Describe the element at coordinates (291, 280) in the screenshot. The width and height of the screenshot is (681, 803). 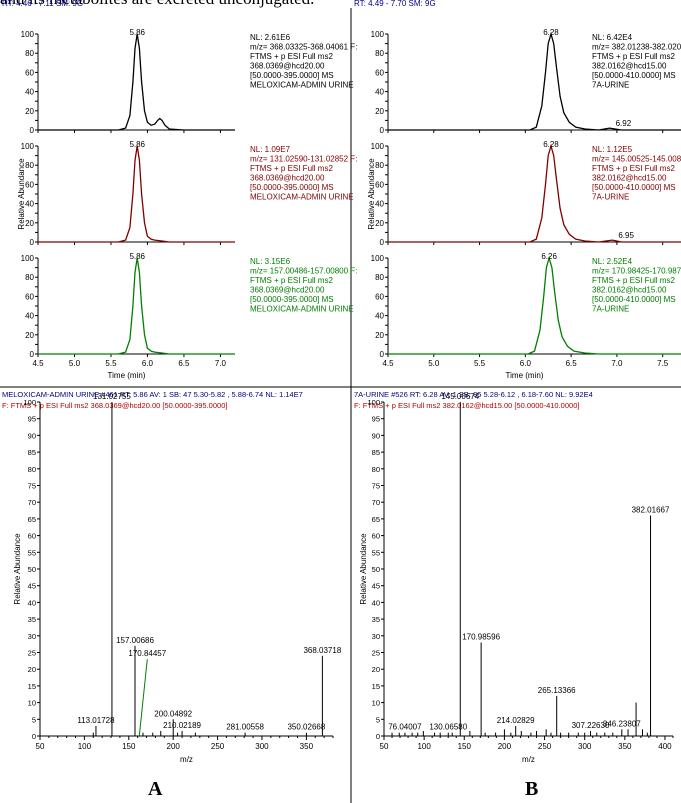
I see `trace-info-line: FTMS + p ESI Full ms2` at that location.